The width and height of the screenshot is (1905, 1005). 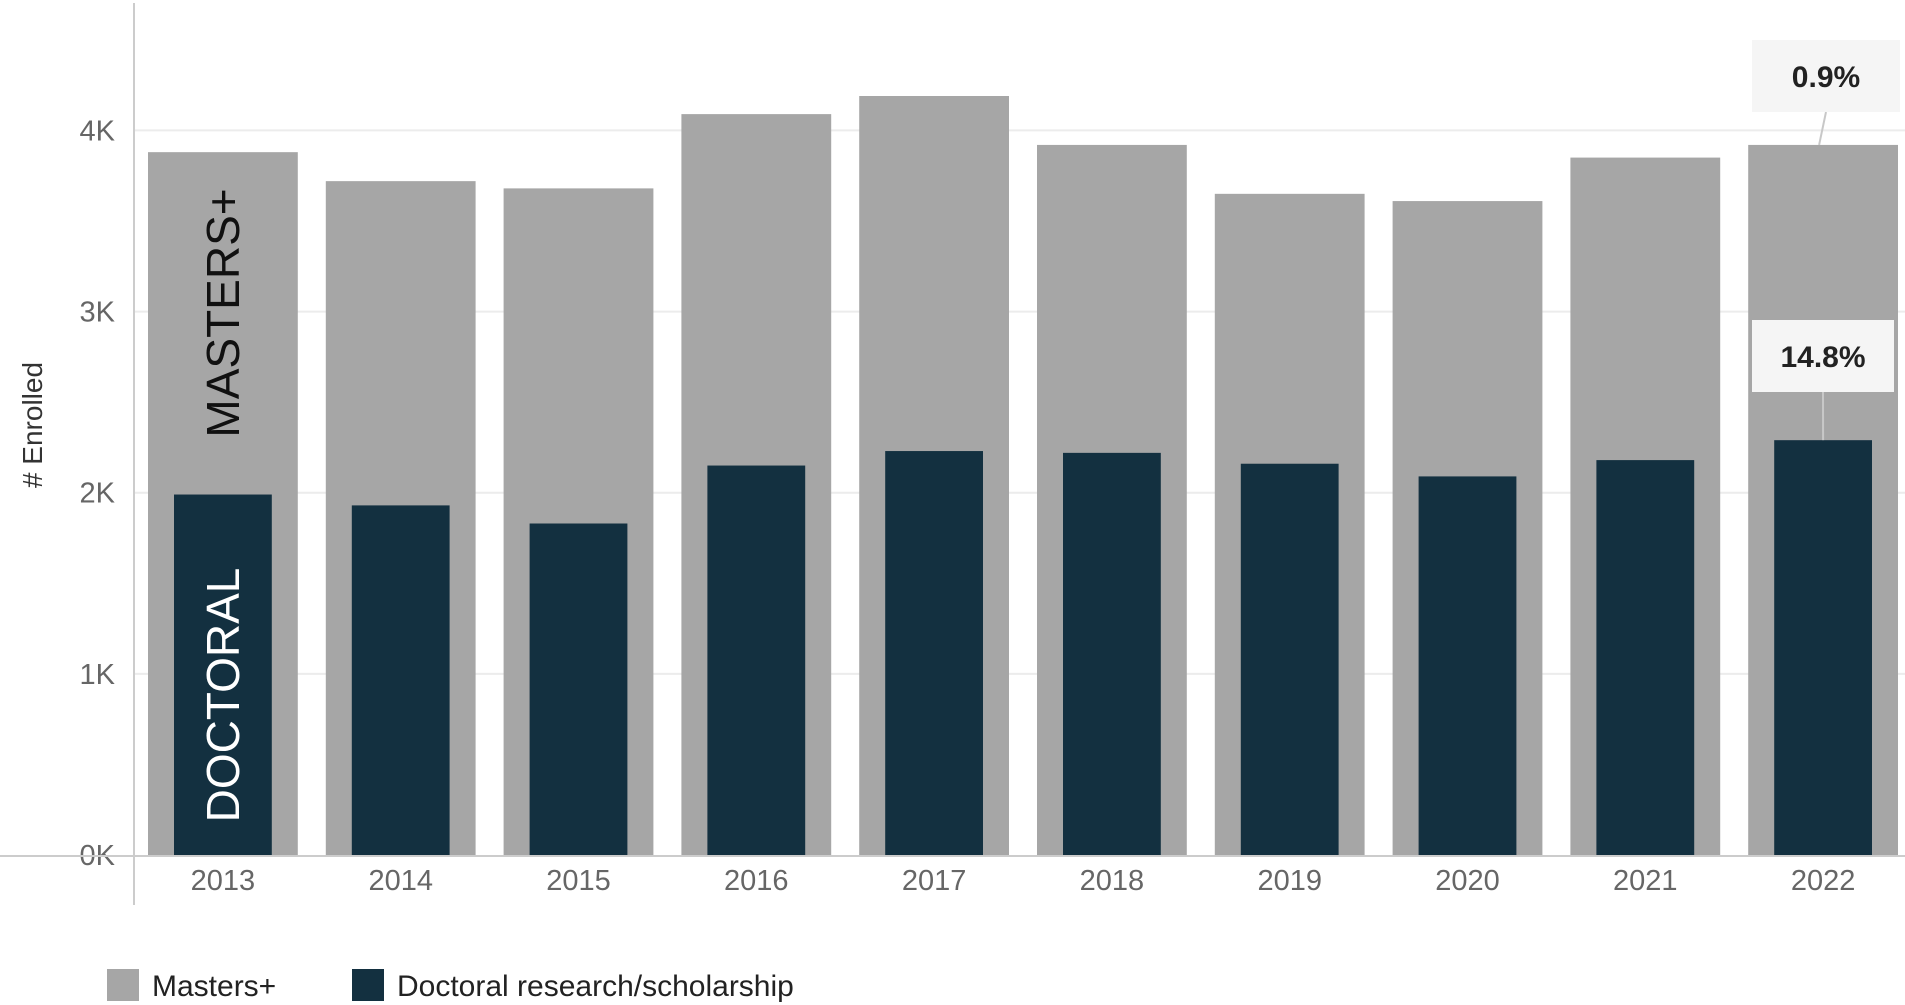 I want to click on masters-change-callout: 0.9%, so click(x=1826, y=77).